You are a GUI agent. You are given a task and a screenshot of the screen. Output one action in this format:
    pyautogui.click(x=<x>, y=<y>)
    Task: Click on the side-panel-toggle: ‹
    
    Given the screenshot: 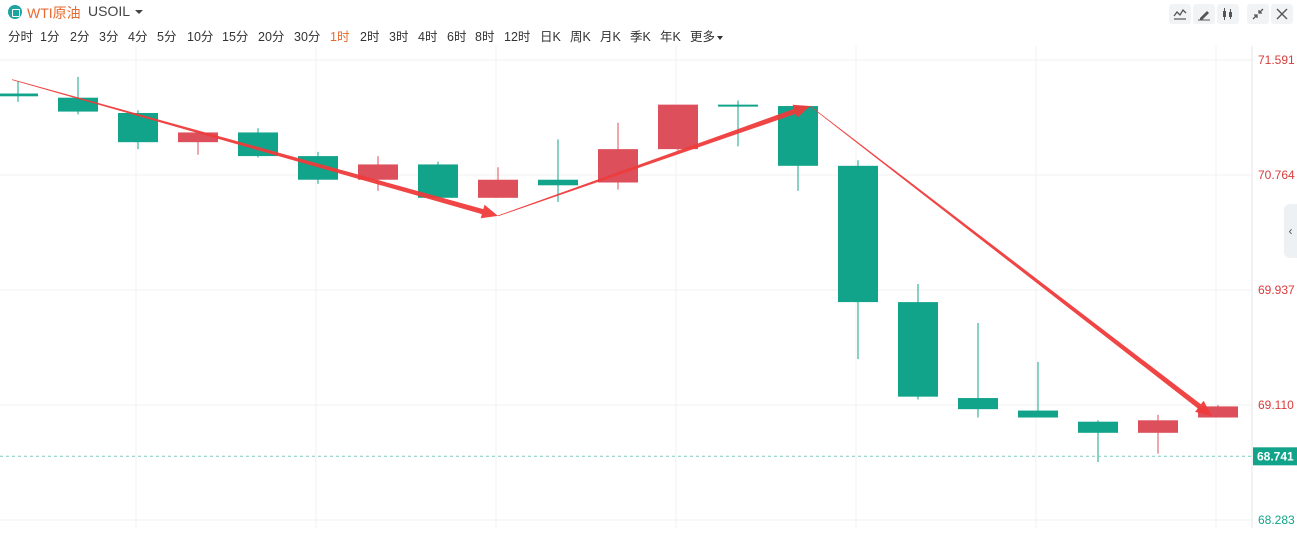 What is the action you would take?
    pyautogui.click(x=1290, y=231)
    